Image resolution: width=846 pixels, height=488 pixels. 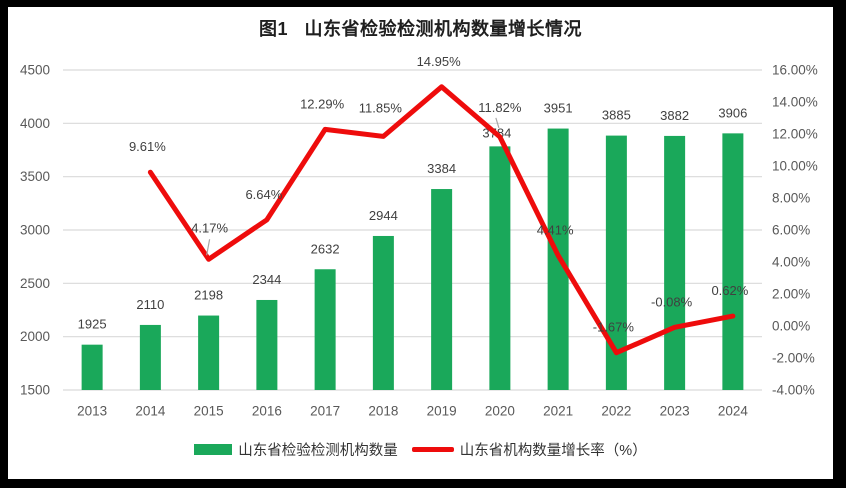 I want to click on chart-legend: 山东省检验检测机构数量 山东省机构数量增长率（%）, so click(x=420, y=449).